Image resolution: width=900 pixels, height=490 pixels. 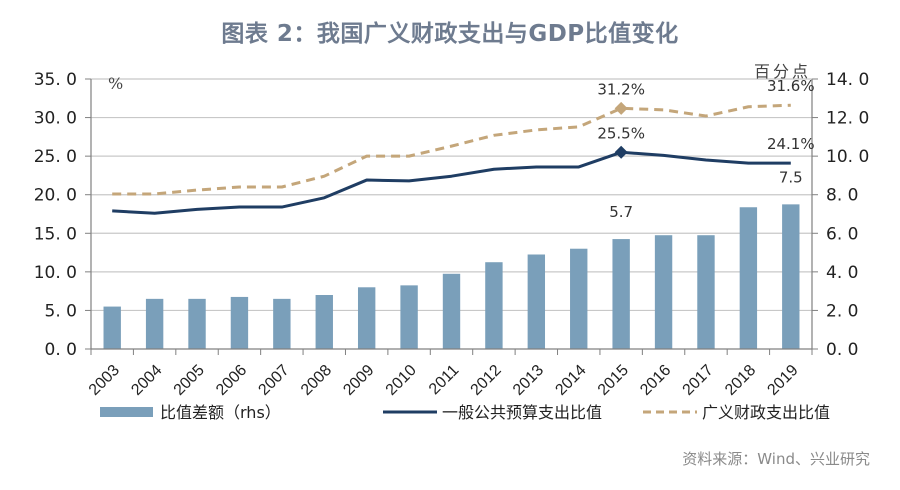 I want to click on left-tick-label: 30. 0, so click(x=55, y=119).